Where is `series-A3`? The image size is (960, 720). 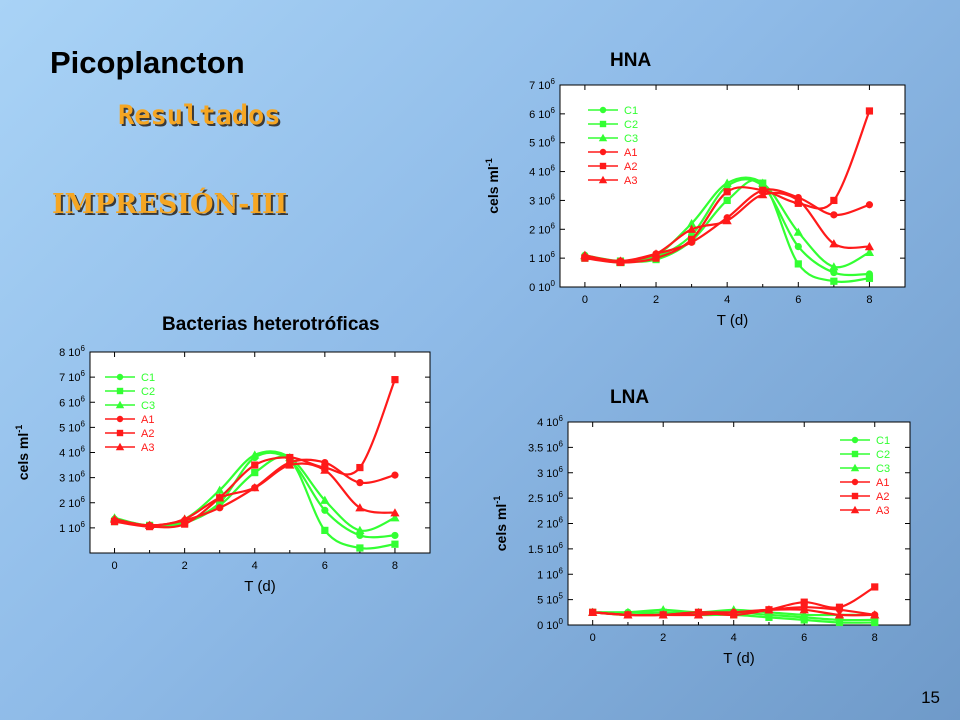
series-A3 is located at coordinates (734, 612).